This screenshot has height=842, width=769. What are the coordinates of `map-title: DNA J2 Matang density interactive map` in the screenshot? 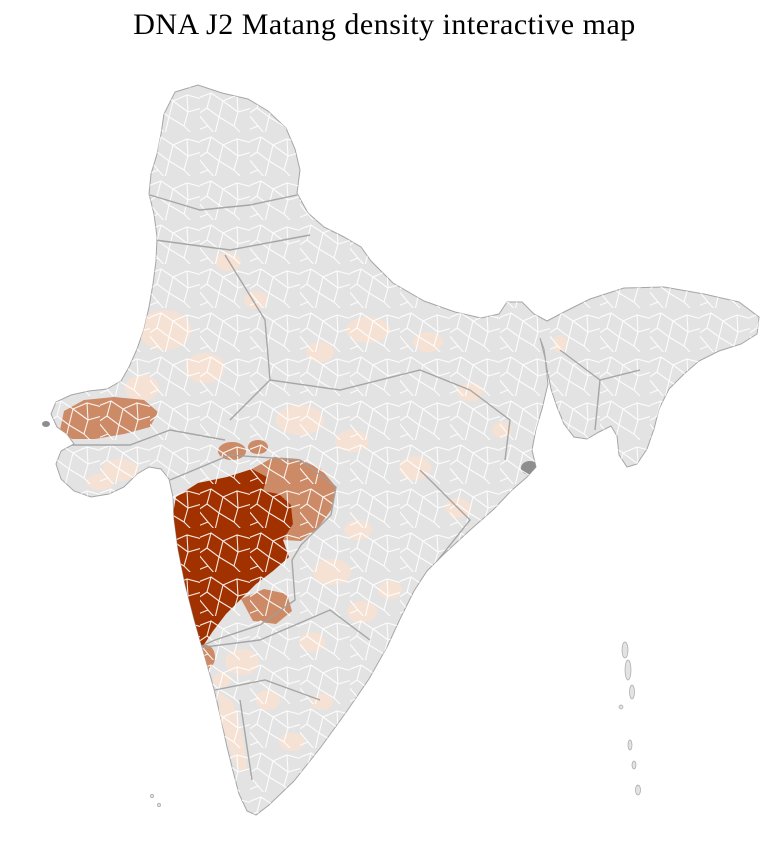 It's located at (384, 24).